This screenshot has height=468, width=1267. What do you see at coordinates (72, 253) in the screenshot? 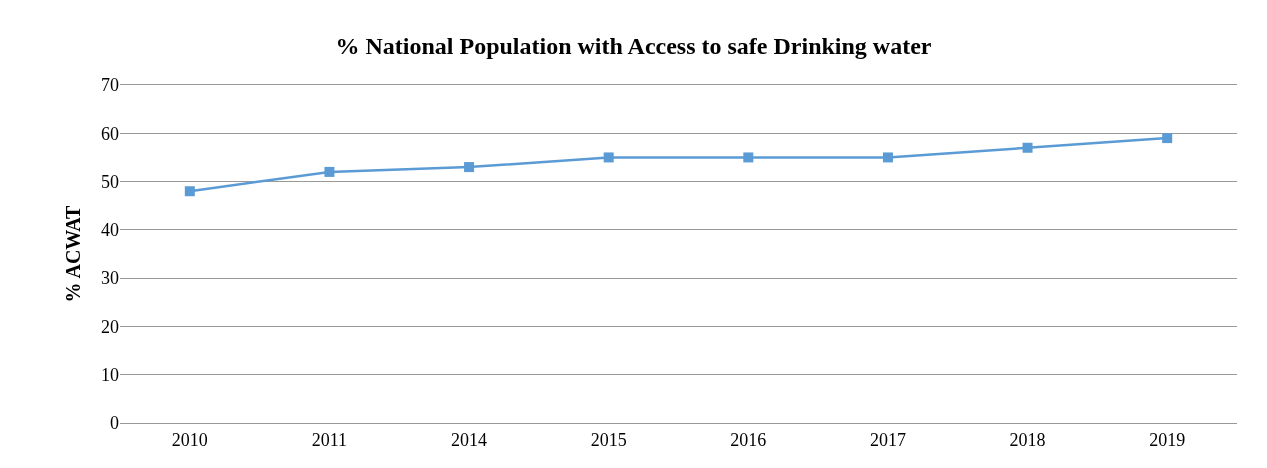
I see `y-axis-title: % ACWAT` at bounding box center [72, 253].